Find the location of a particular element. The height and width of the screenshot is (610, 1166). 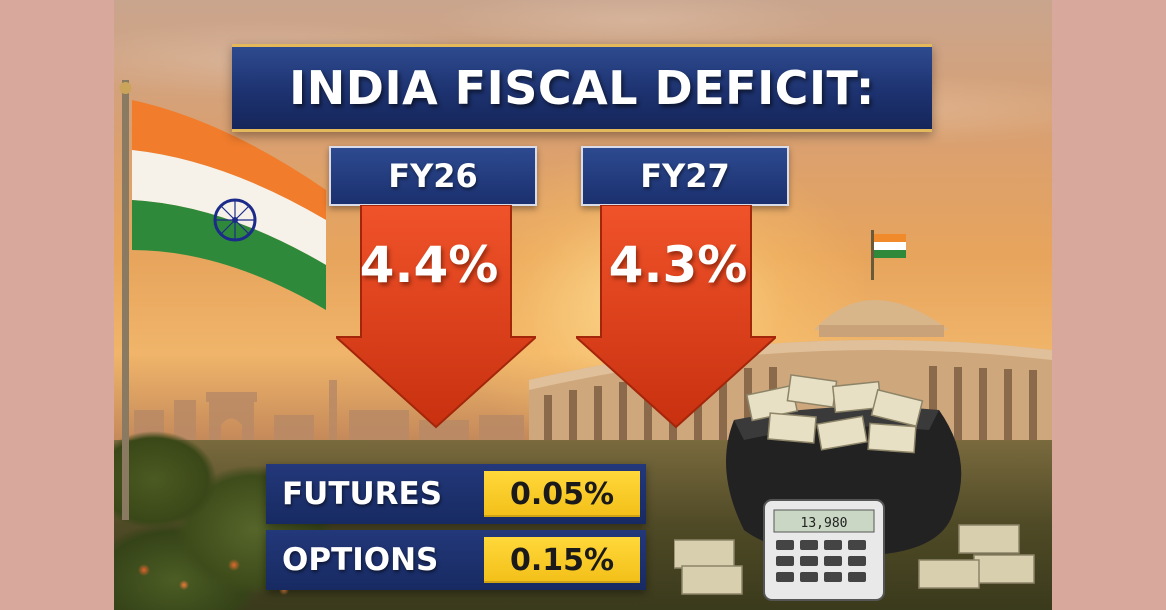

page-title: INDIA FISCAL DEFICIT: is located at coordinates (582, 88).